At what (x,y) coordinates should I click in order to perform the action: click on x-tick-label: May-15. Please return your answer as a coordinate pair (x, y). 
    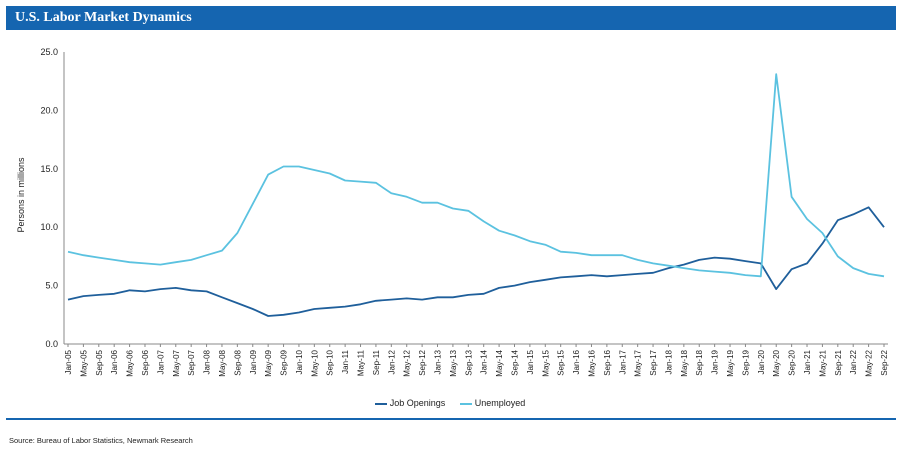
    Looking at the image, I should click on (545, 362).